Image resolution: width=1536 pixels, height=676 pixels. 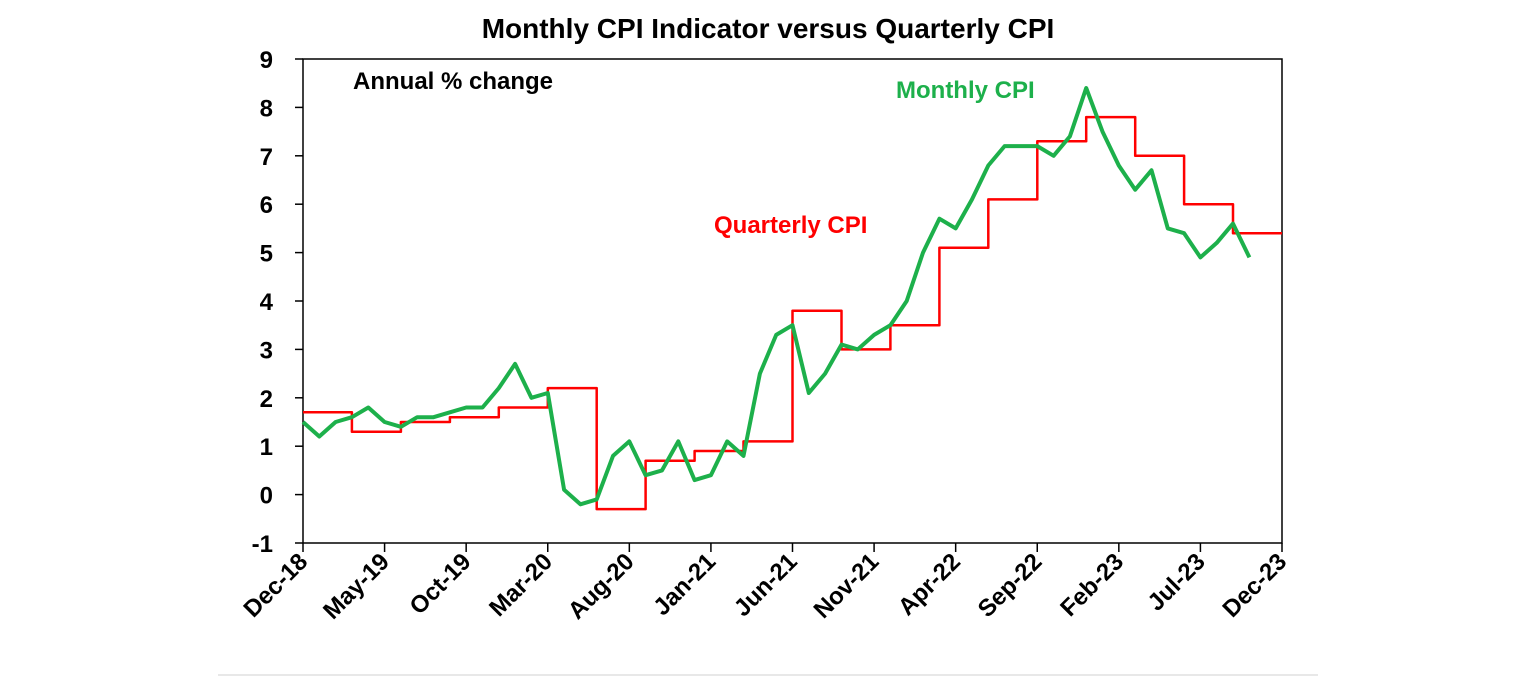 What do you see at coordinates (266, 254) in the screenshot?
I see `y-tick-label: 5` at bounding box center [266, 254].